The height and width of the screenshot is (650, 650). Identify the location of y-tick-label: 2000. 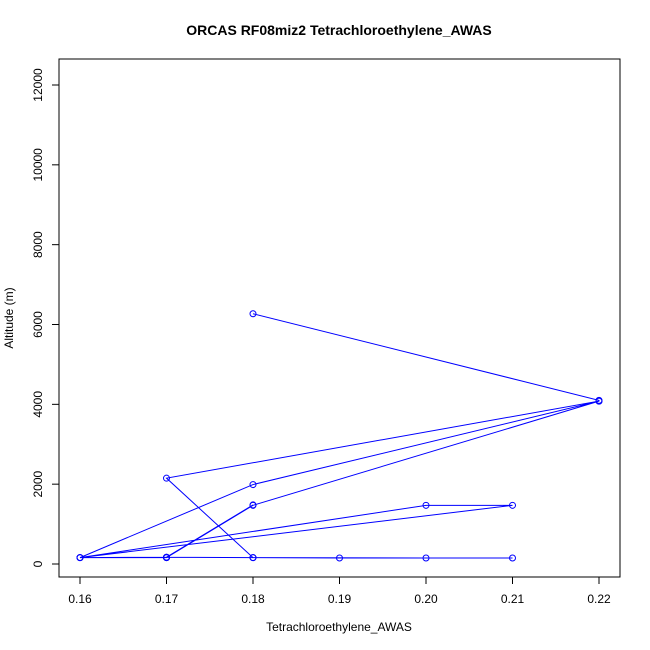
(38, 483).